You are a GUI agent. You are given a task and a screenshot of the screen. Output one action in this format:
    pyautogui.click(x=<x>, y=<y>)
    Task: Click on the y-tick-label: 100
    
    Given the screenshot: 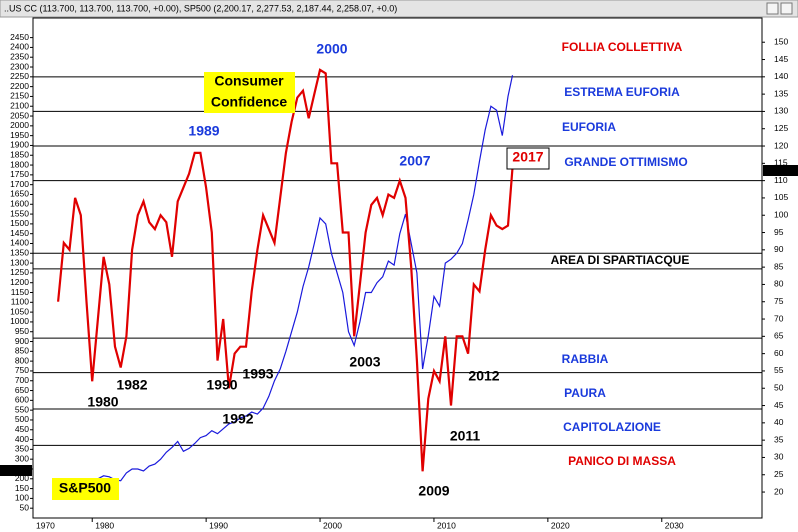 What is the action you would take?
    pyautogui.click(x=22, y=498)
    